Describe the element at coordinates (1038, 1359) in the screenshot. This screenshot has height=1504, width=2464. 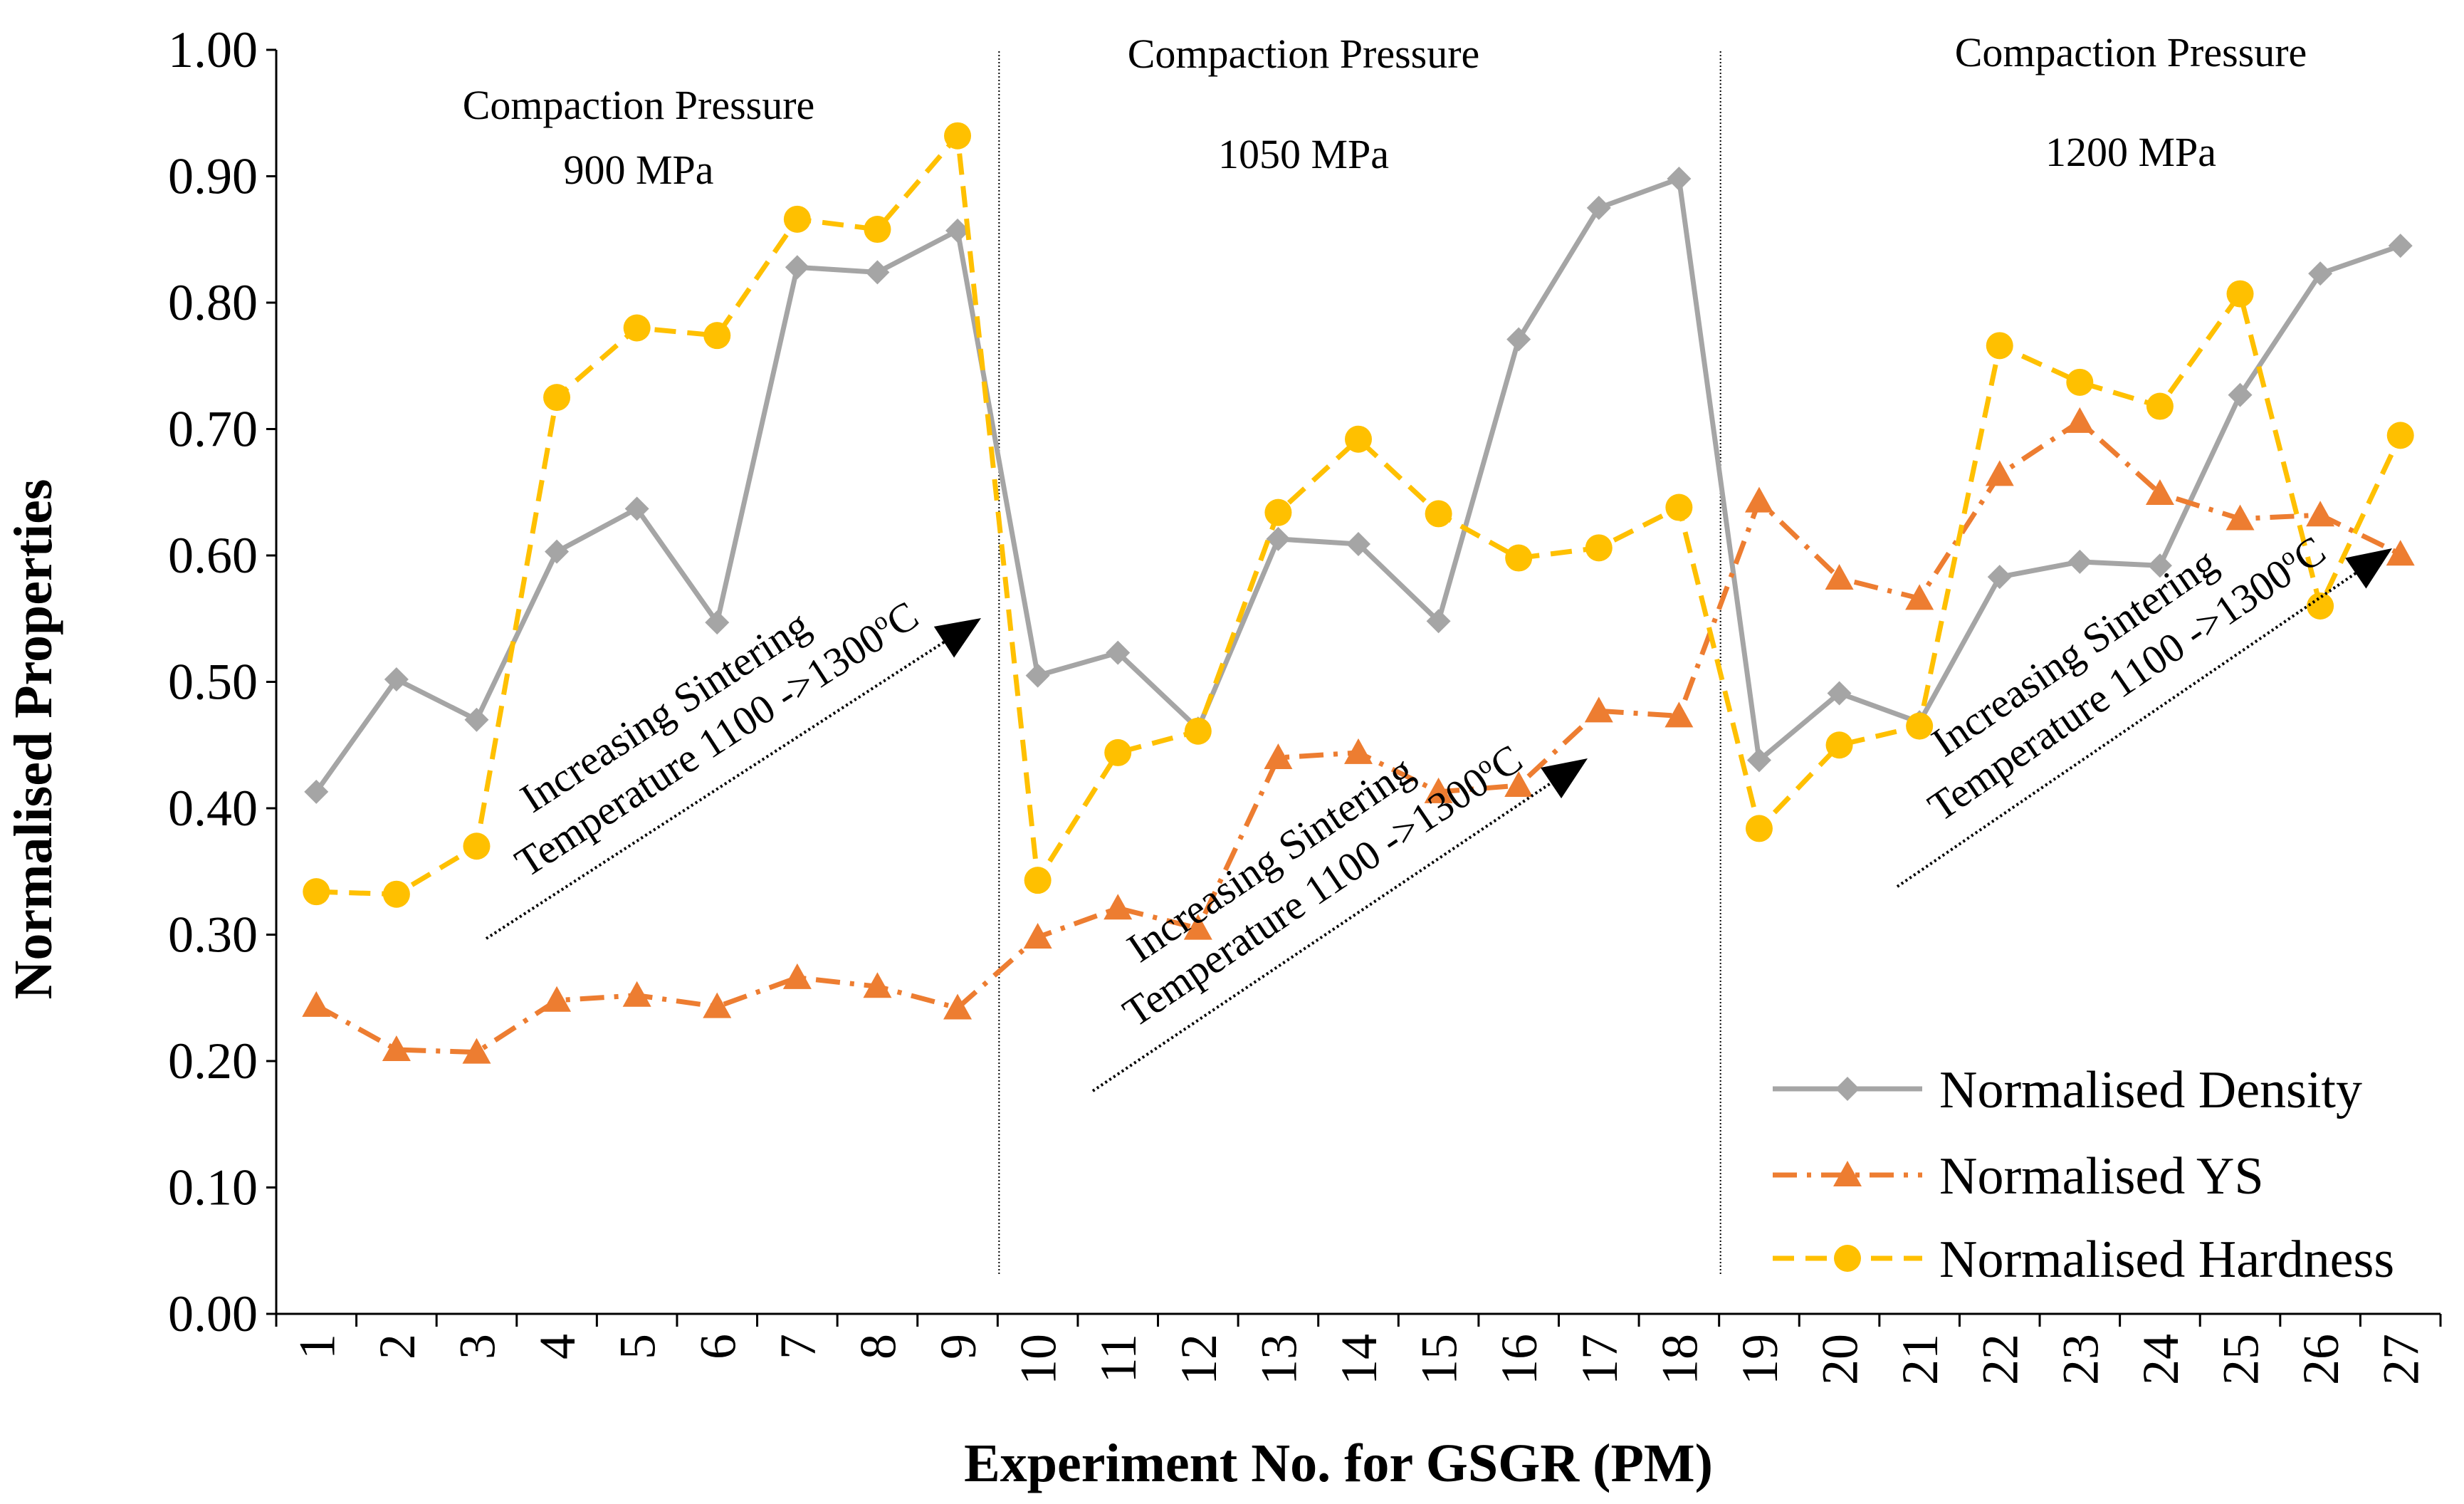
I see `x-tick-label: 10` at that location.